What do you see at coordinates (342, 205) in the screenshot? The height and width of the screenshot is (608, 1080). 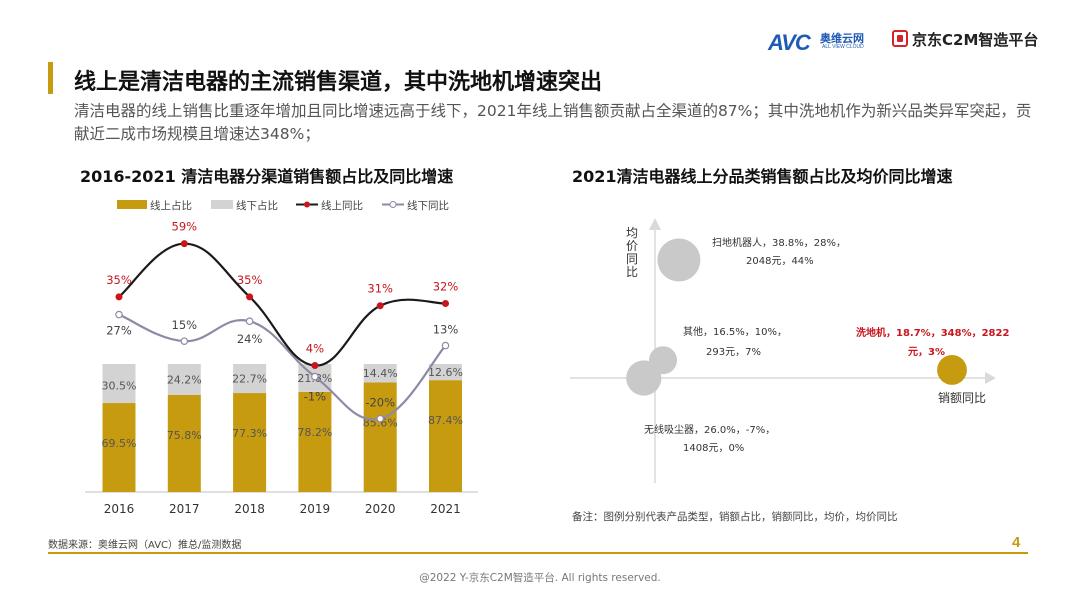 I see `legend-label-online-yoy: 线上同比` at bounding box center [342, 205].